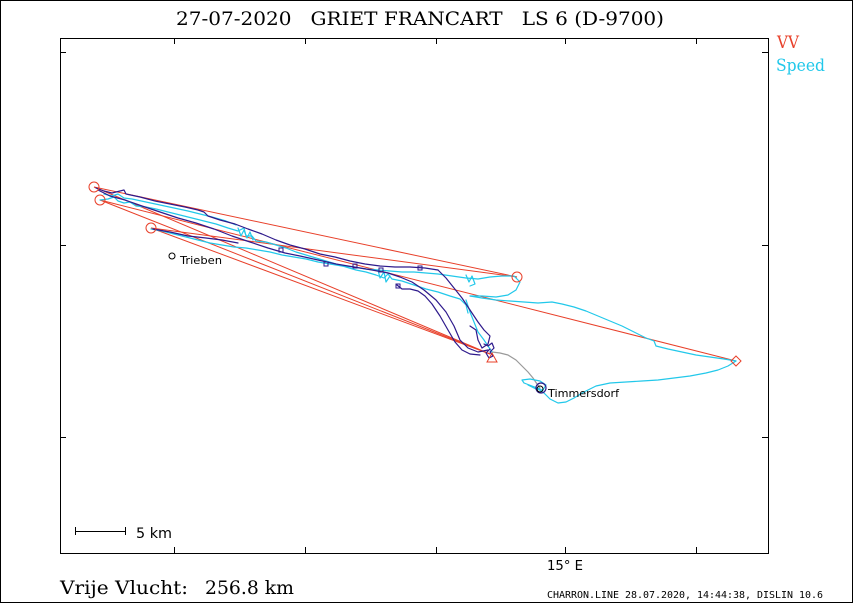 Image resolution: width=853 pixels, height=603 pixels. Describe the element at coordinates (736, 361) in the screenshot. I see `turnpoint-diamond` at that location.